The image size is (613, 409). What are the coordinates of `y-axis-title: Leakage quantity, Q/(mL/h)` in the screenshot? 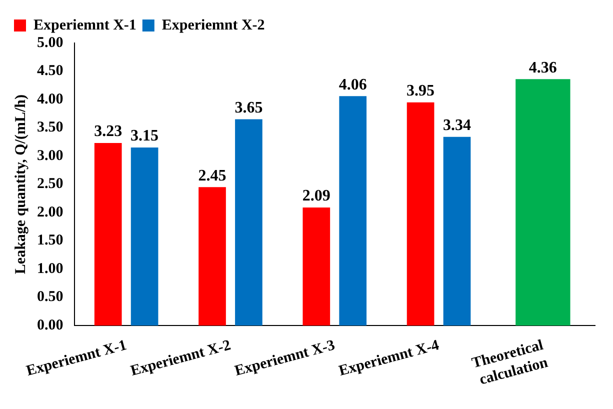 It's located at (20, 184).